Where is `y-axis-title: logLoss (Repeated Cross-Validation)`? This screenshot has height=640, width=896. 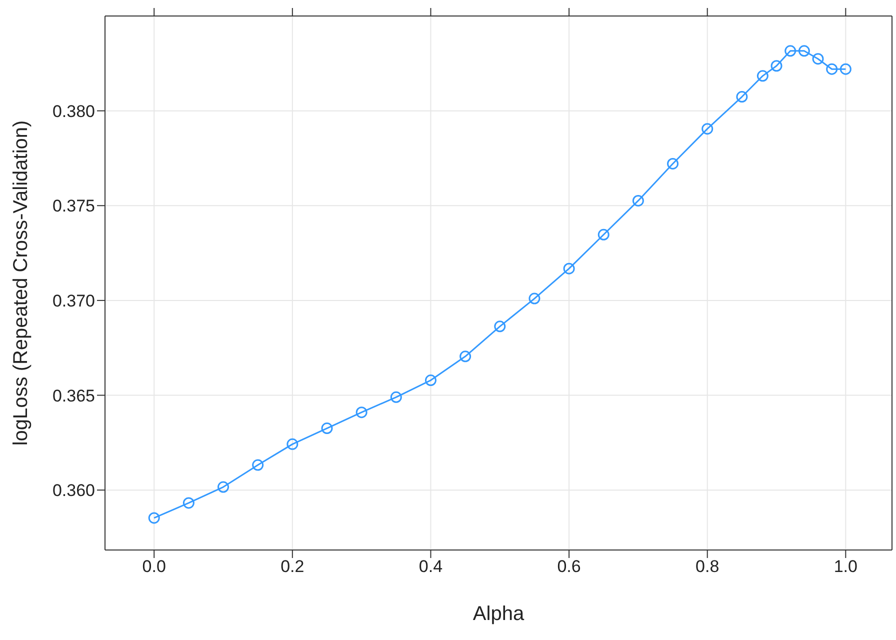
y-axis-title: logLoss (Repeated Cross-Validation) is located at coordinates (21, 283).